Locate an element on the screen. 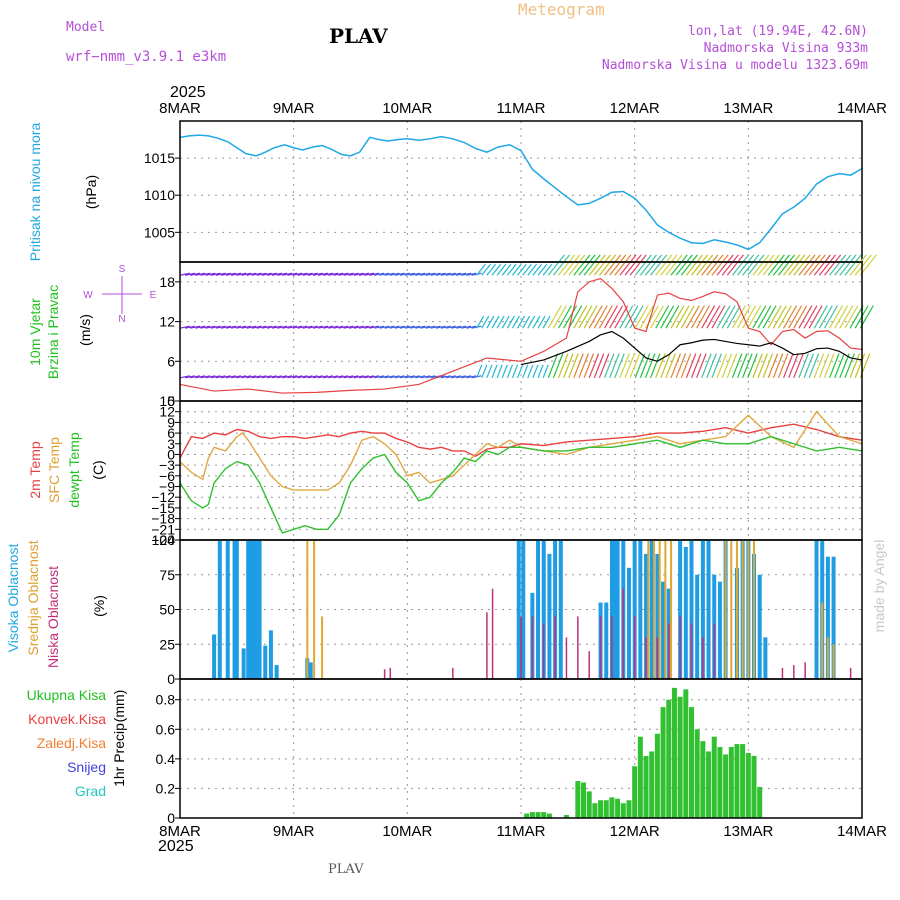  y-tick-label: −24 is located at coordinates (163, 540).